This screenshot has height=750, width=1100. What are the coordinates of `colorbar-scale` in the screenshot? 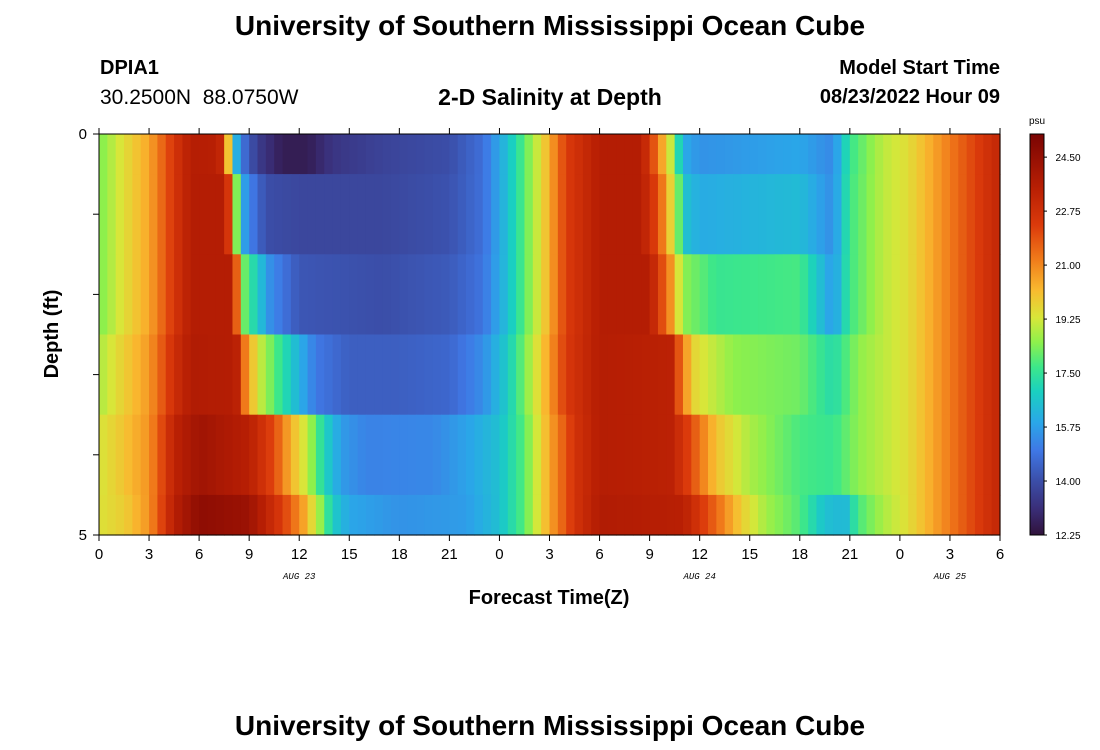 It's located at (1037, 334).